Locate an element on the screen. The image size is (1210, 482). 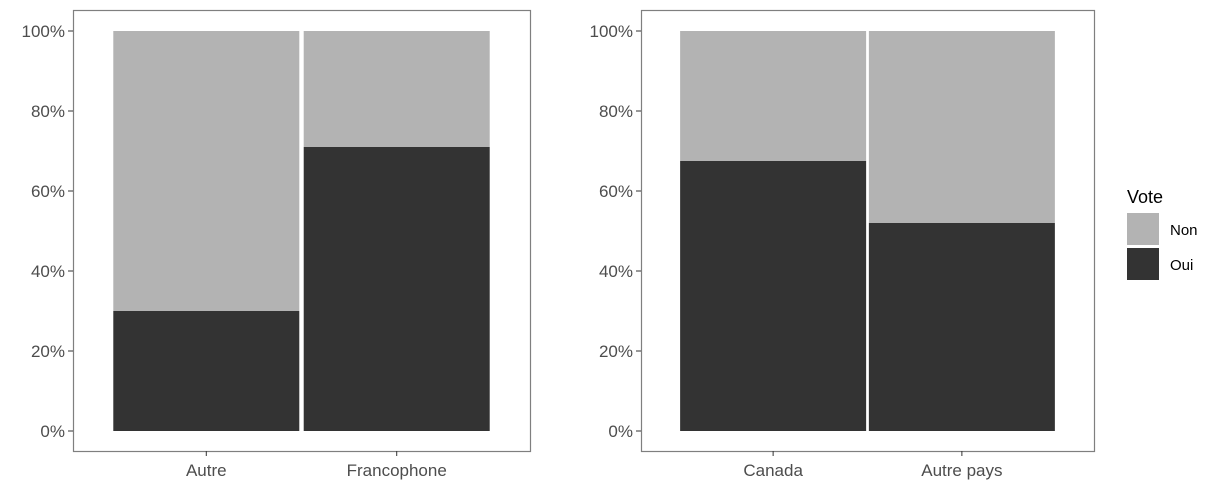
x-tick-label-francophone: Francophone is located at coordinates (397, 470).